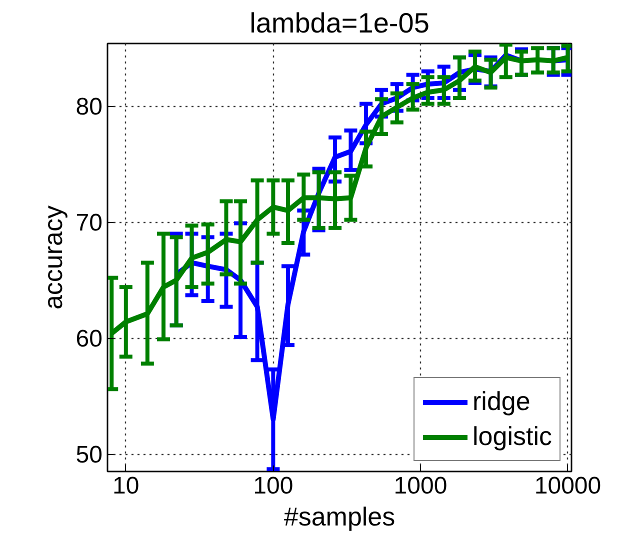  Describe the element at coordinates (501, 401) in the screenshot. I see `legend-label: ridge` at that location.